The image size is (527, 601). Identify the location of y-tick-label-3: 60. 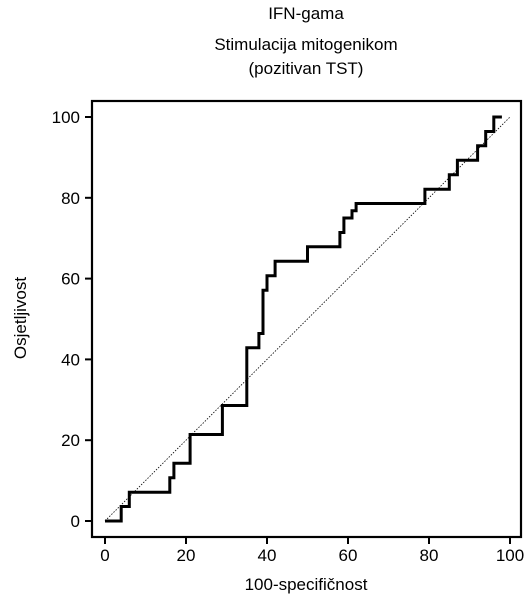
(70, 279).